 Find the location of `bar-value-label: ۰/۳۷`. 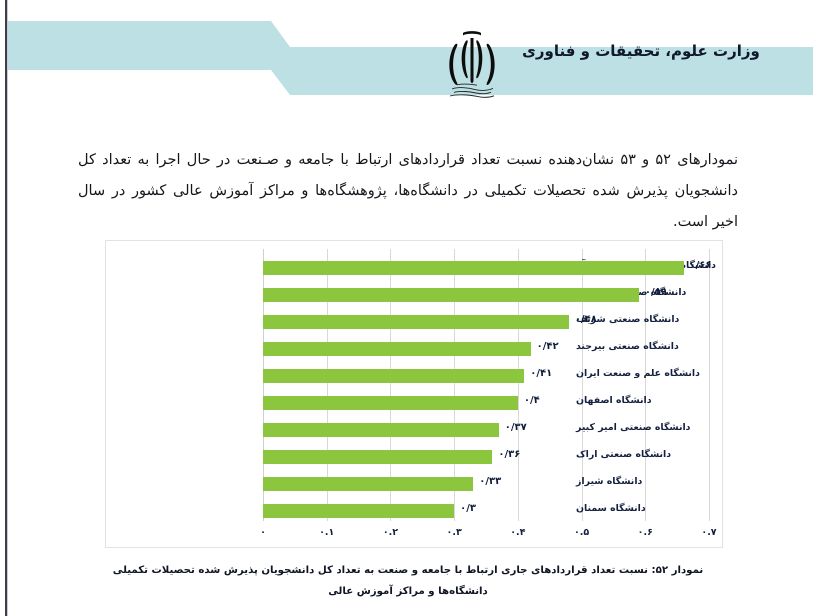

bar-value-label: ۰/۳۷ is located at coordinates (515, 427).